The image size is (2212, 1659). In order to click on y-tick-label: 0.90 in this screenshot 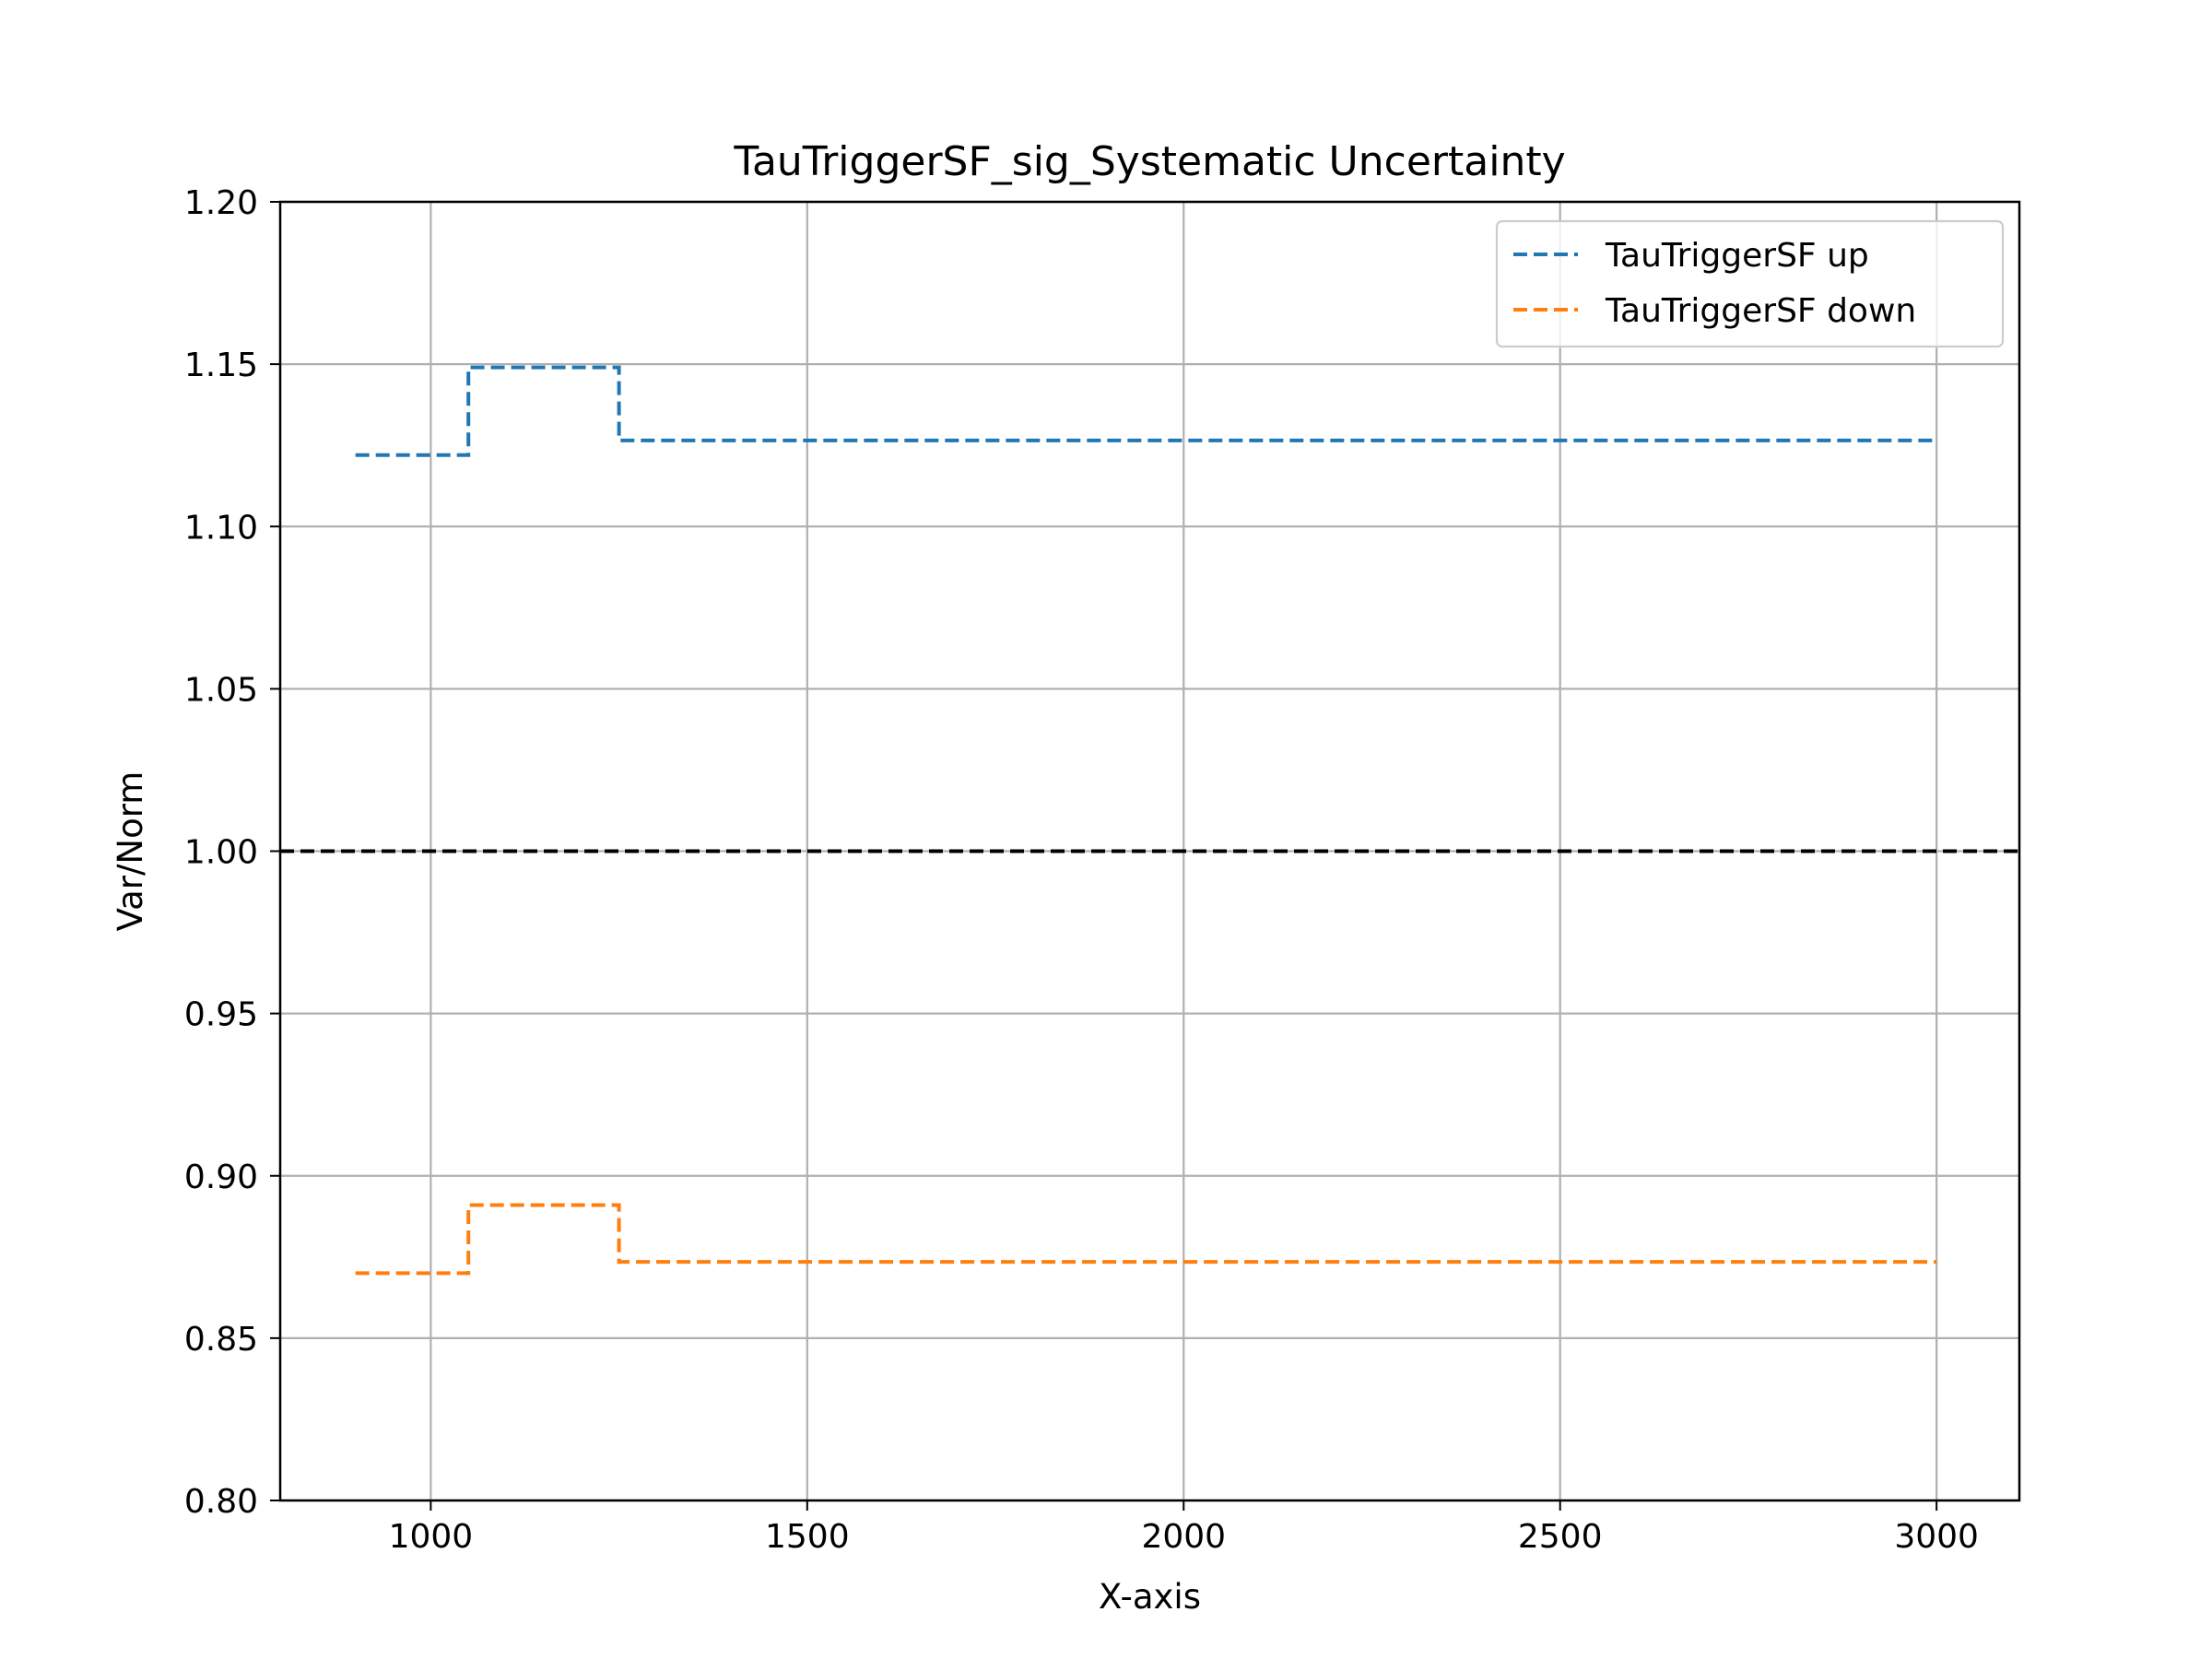, I will do `click(221, 1177)`.